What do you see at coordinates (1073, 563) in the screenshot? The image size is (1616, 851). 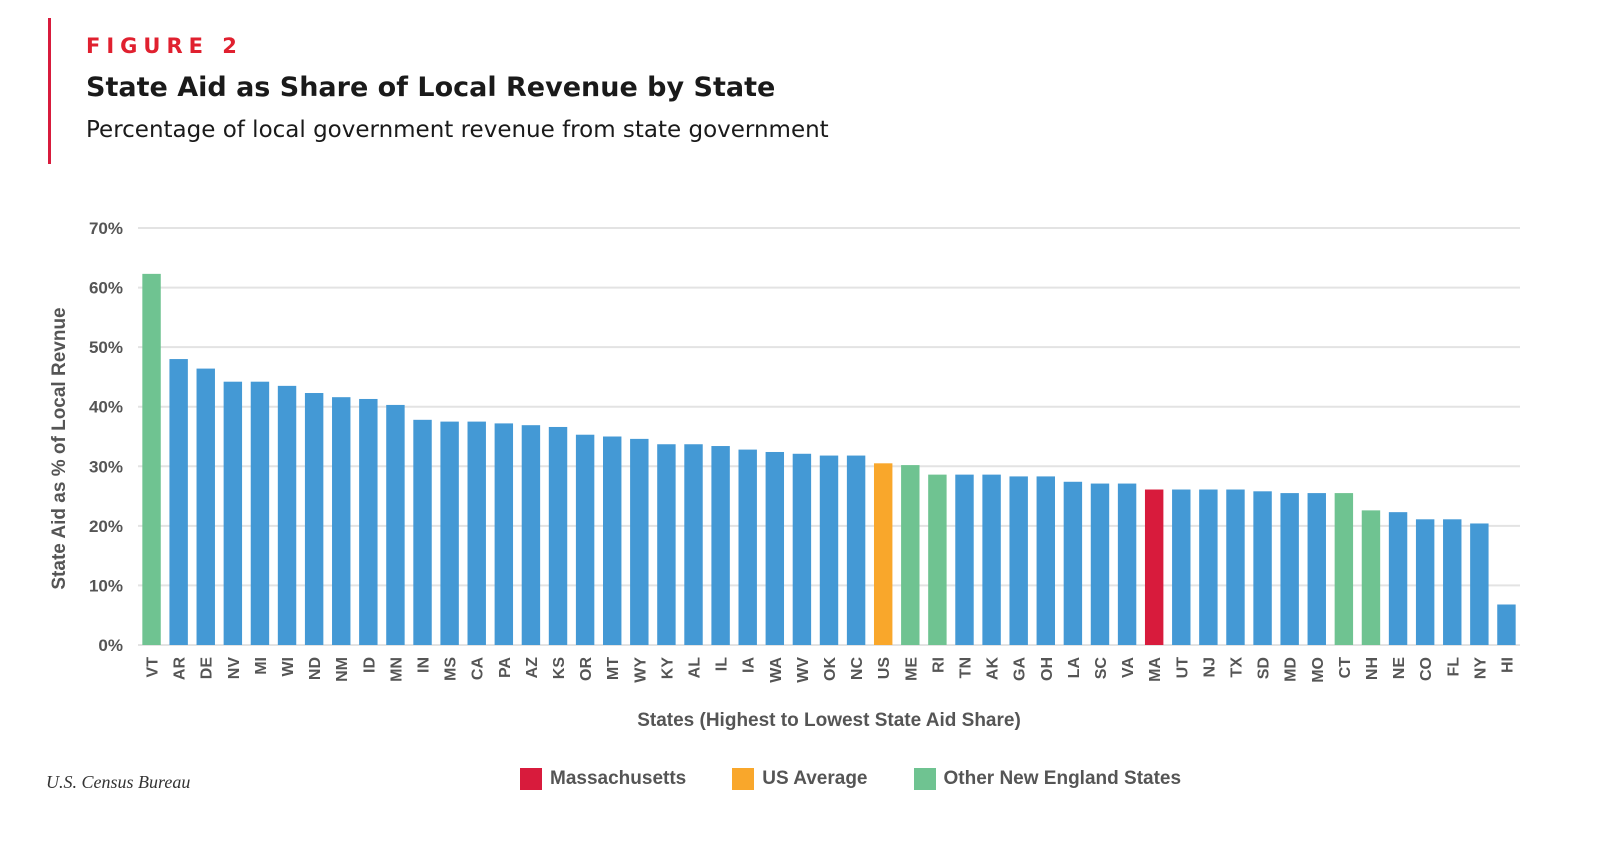 I see `bar-la` at bounding box center [1073, 563].